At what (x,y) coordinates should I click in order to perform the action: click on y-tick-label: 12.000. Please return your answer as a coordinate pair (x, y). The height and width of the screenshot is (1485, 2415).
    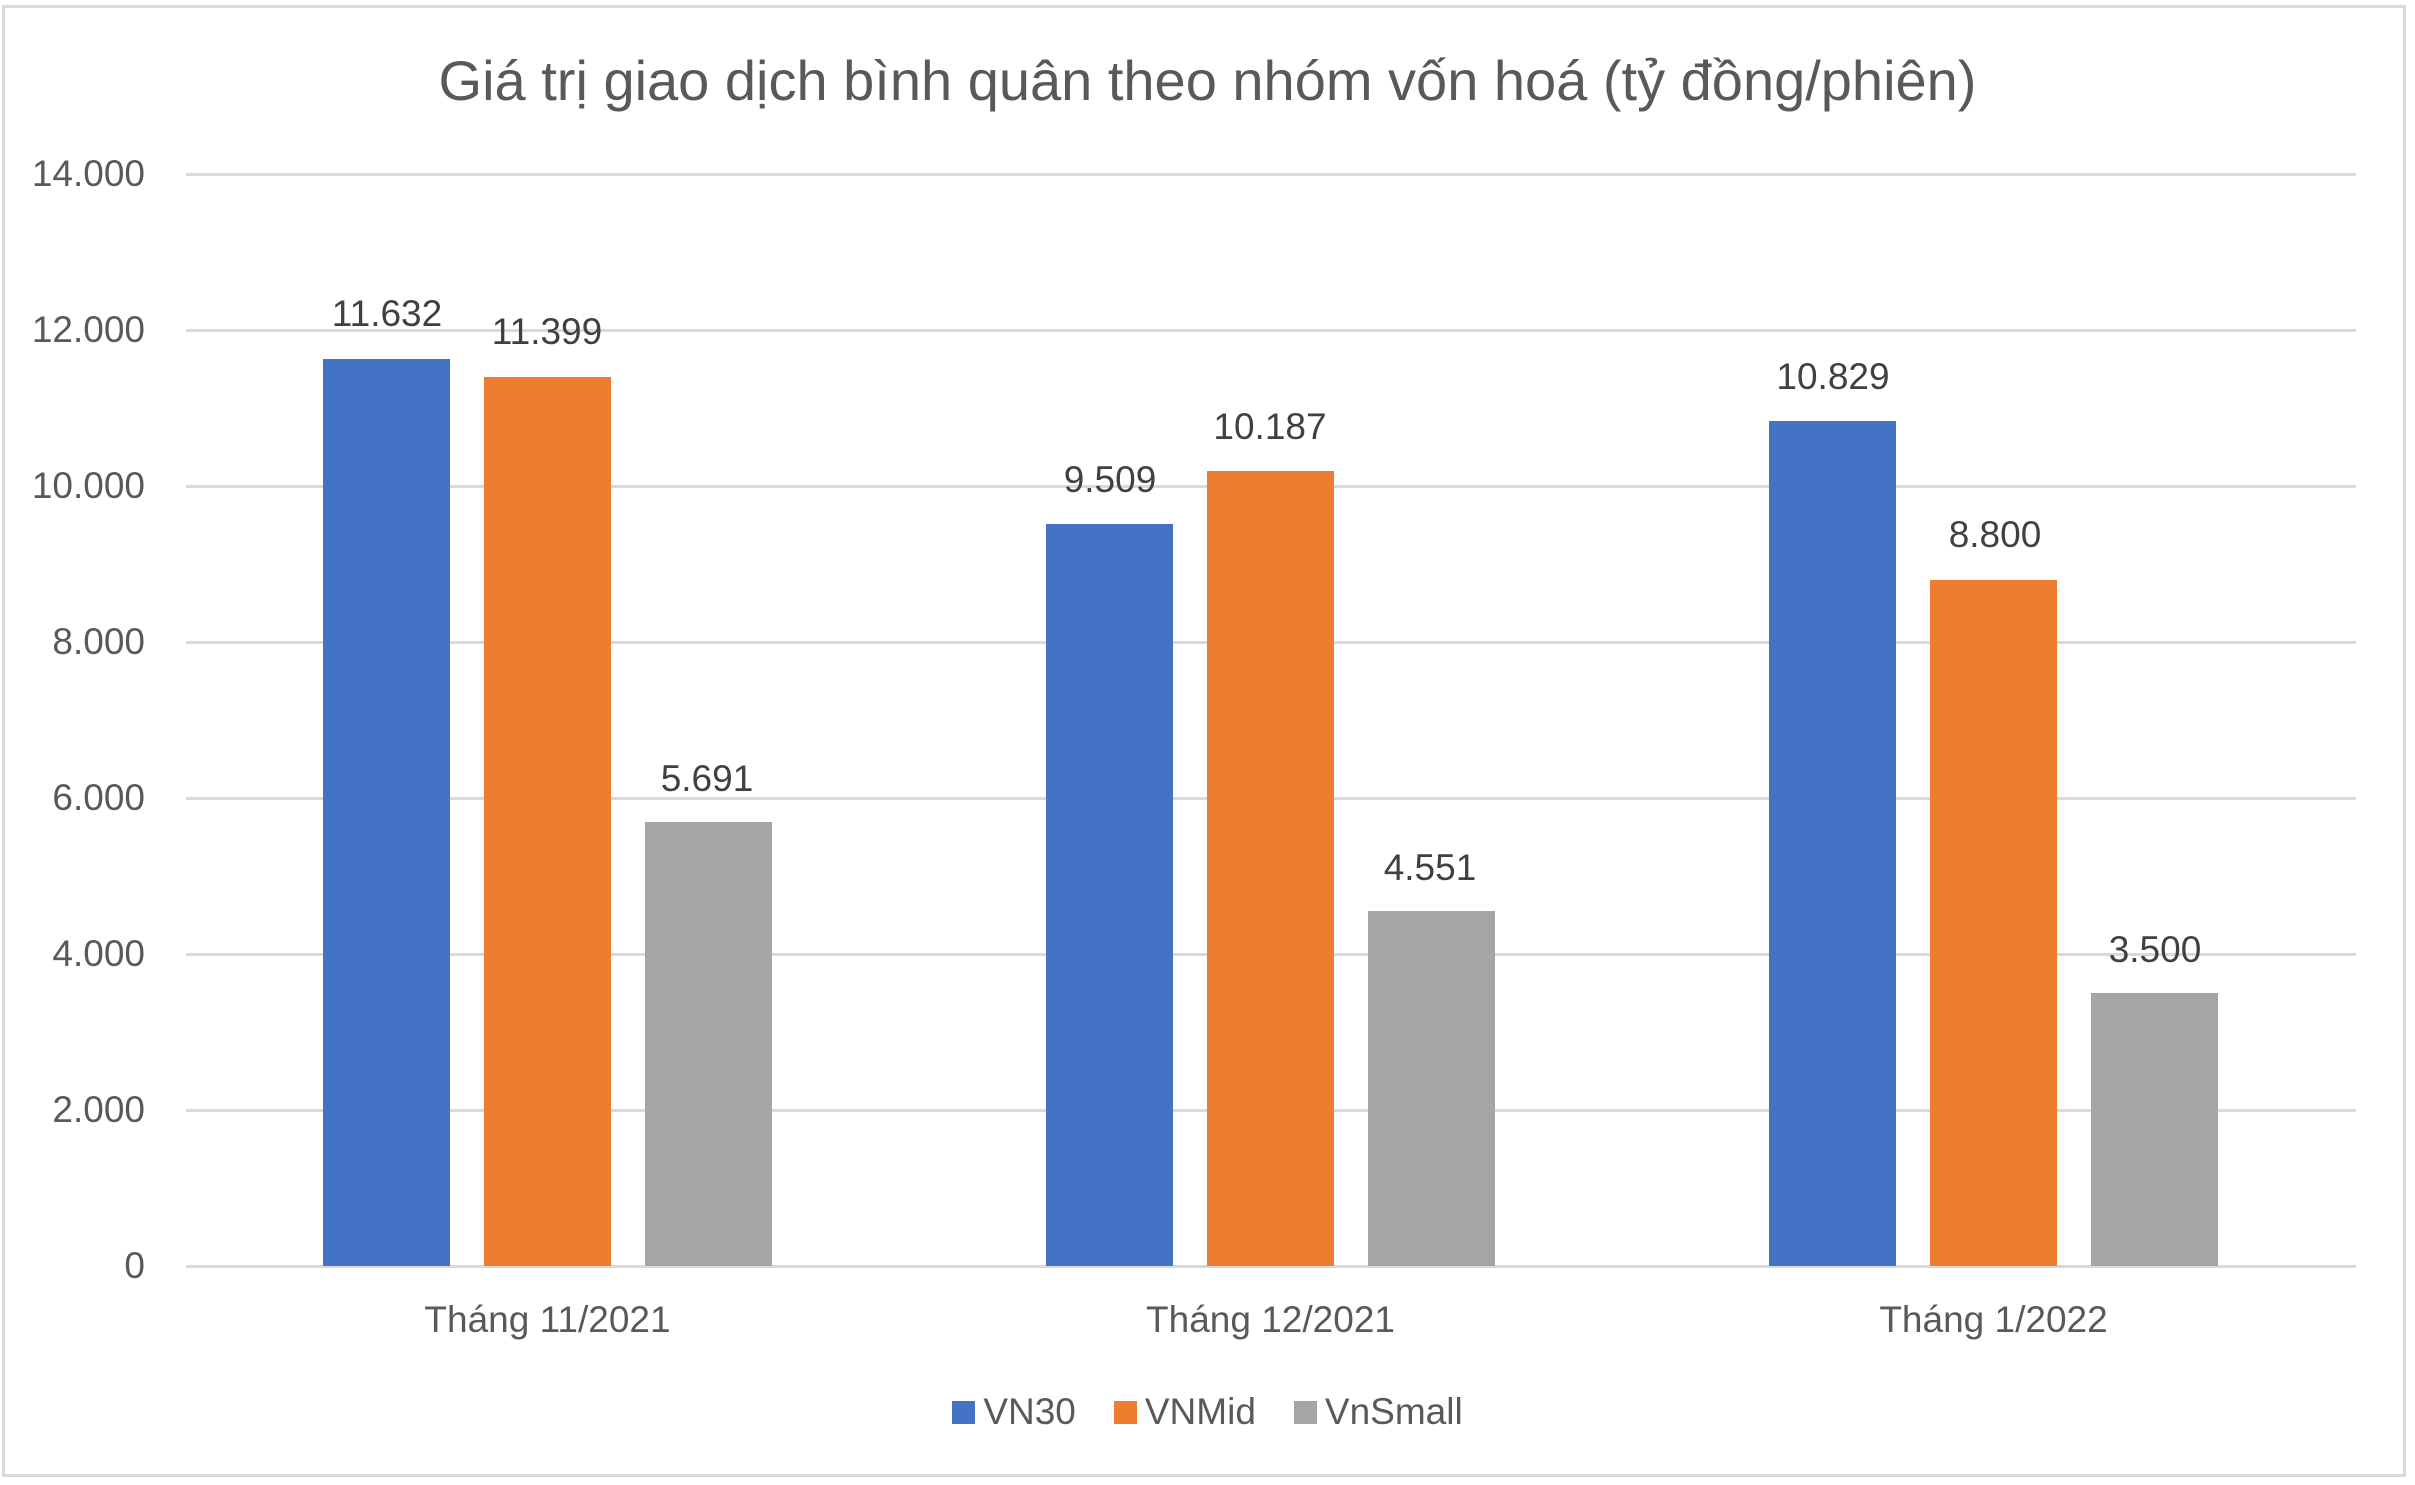
    Looking at the image, I should click on (88, 329).